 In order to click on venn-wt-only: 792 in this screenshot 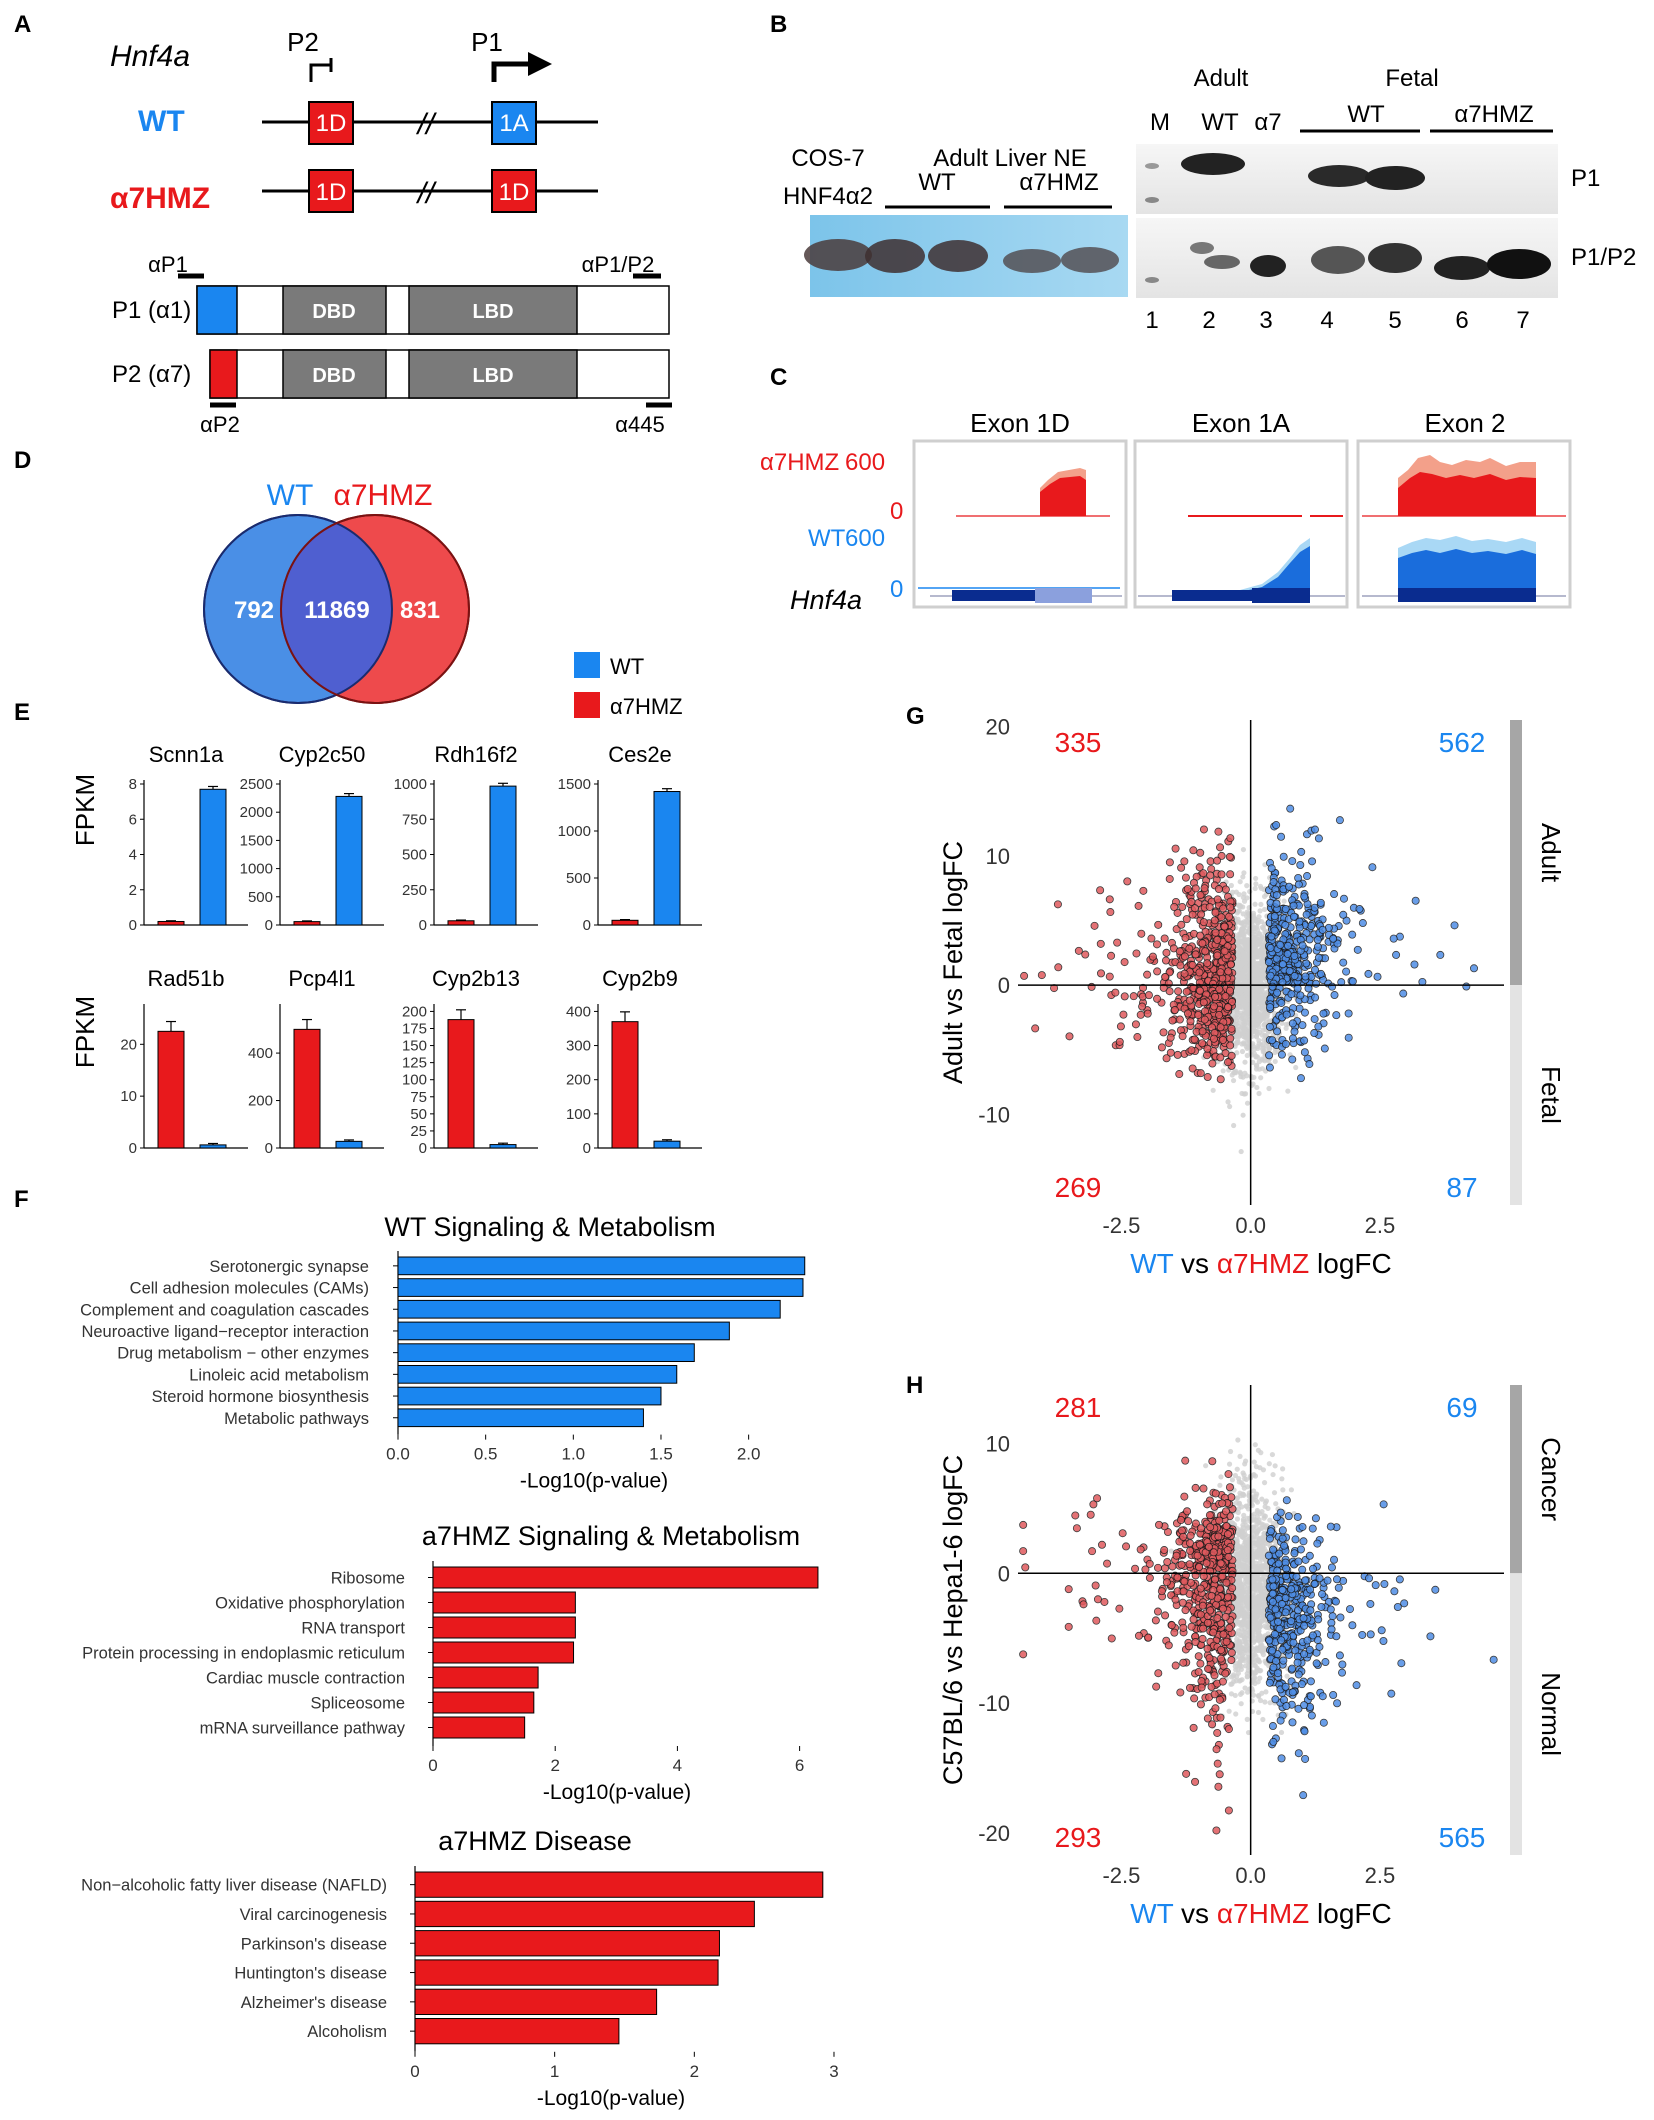, I will do `click(254, 610)`.